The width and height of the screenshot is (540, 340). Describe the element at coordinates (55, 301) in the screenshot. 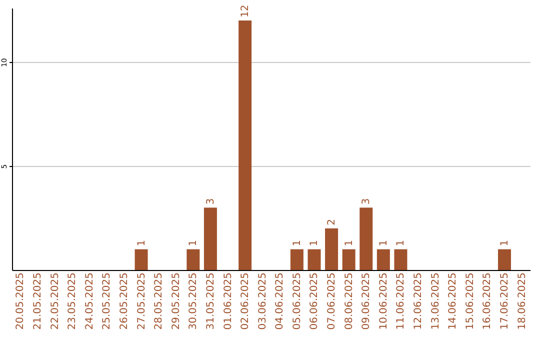

I see `x-tick-label: 22.05.2025` at that location.